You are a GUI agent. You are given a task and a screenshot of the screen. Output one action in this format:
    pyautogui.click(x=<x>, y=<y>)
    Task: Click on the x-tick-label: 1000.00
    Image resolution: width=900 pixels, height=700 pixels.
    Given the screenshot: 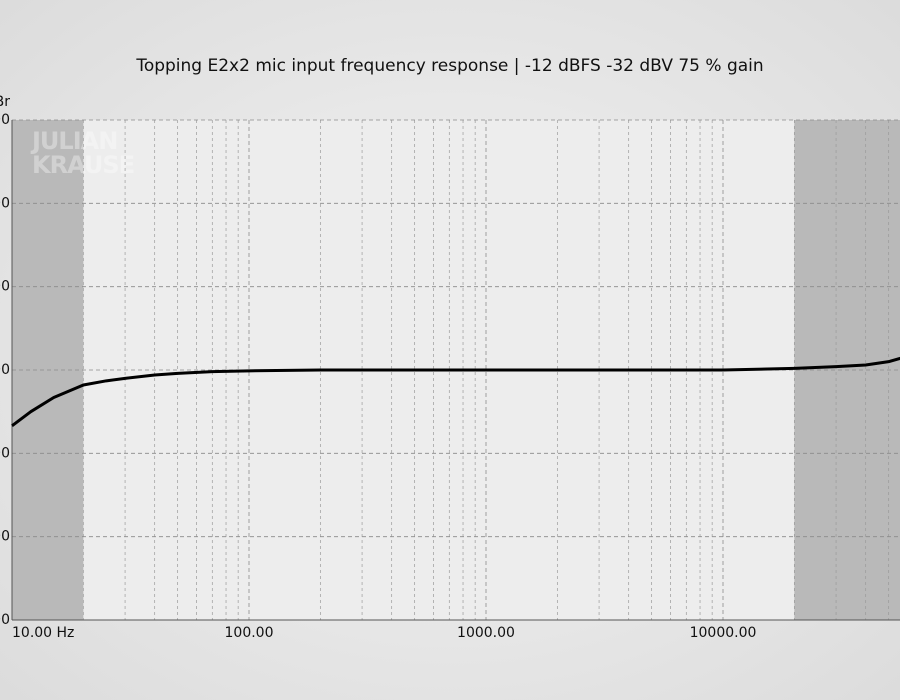 What is the action you would take?
    pyautogui.click(x=486, y=633)
    